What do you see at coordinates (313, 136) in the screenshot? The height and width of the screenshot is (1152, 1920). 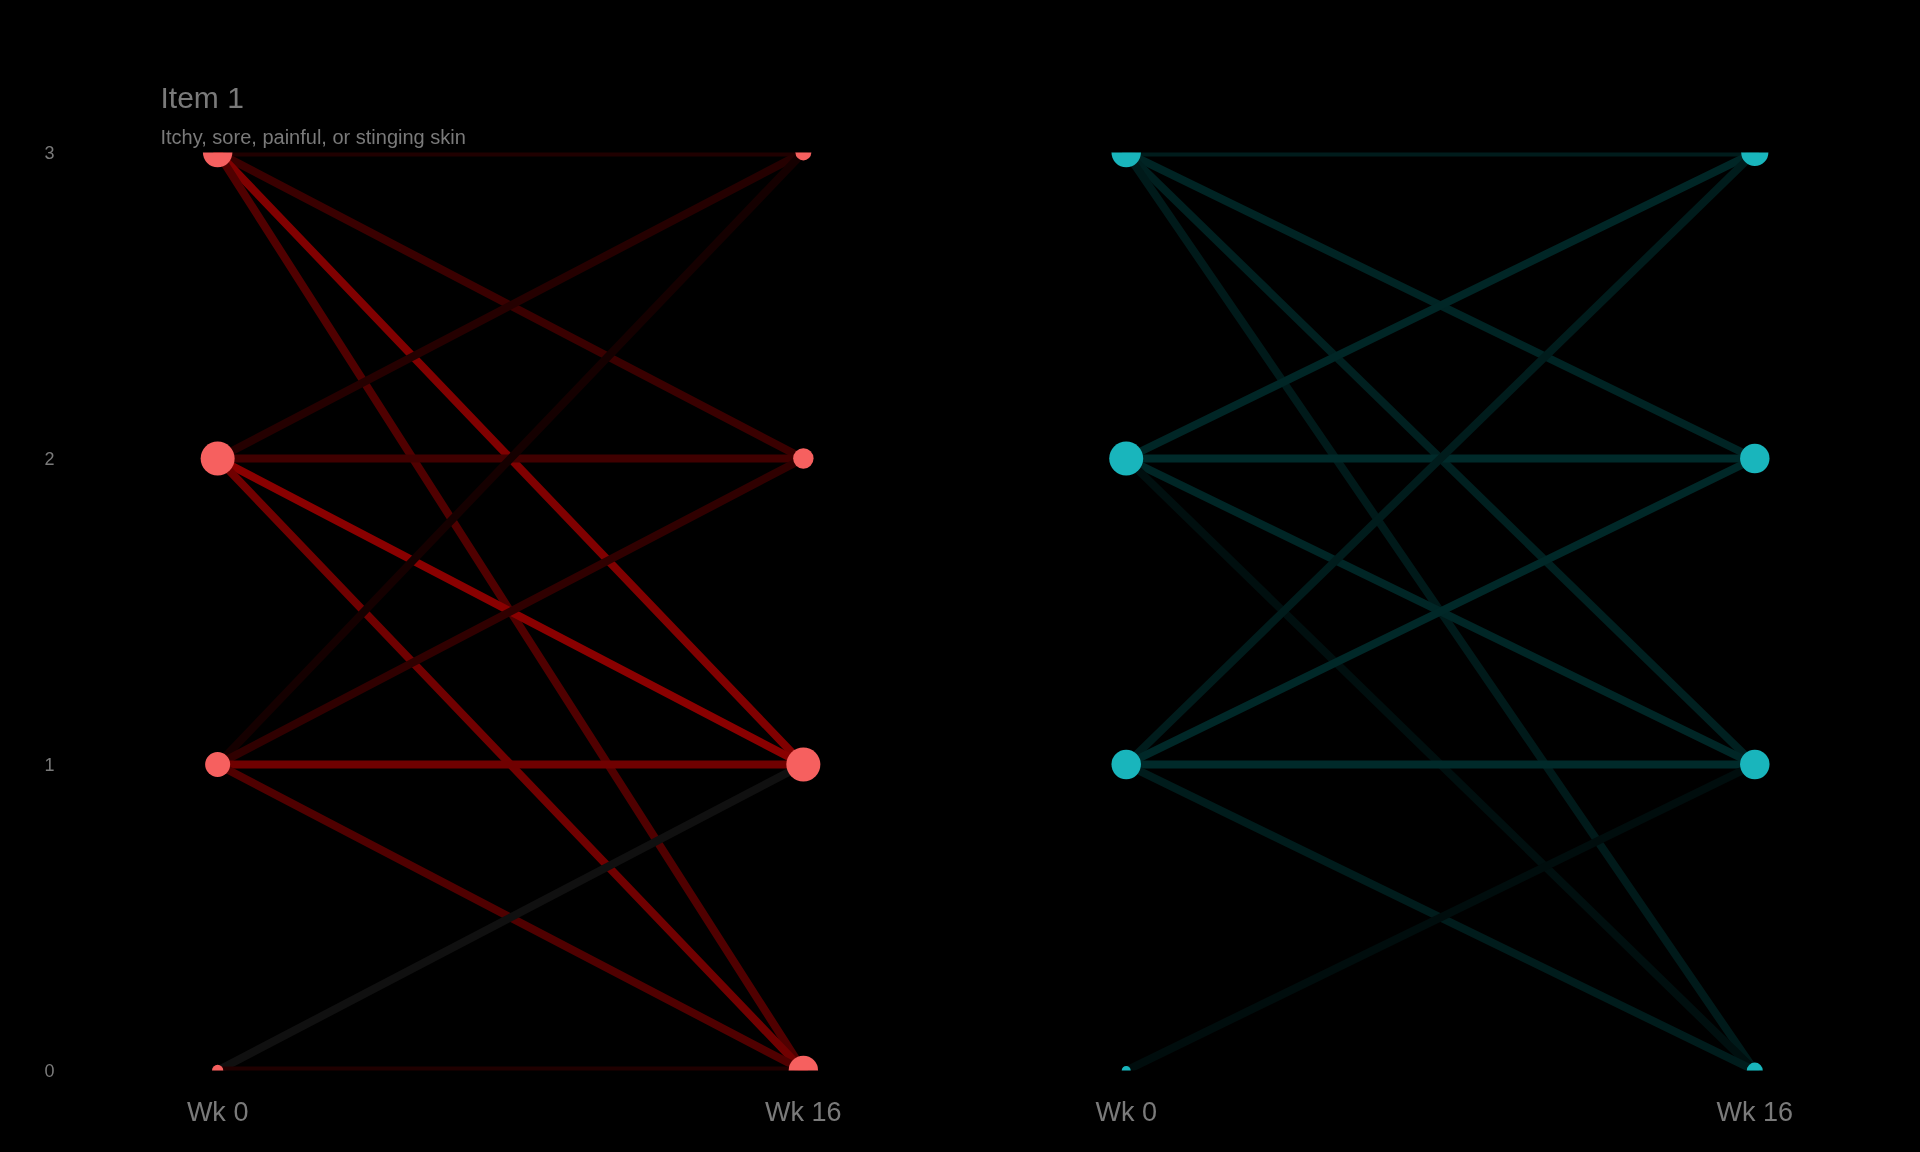 I see `chart-subtitle: Itchy, sore, painful, or stinging skin` at bounding box center [313, 136].